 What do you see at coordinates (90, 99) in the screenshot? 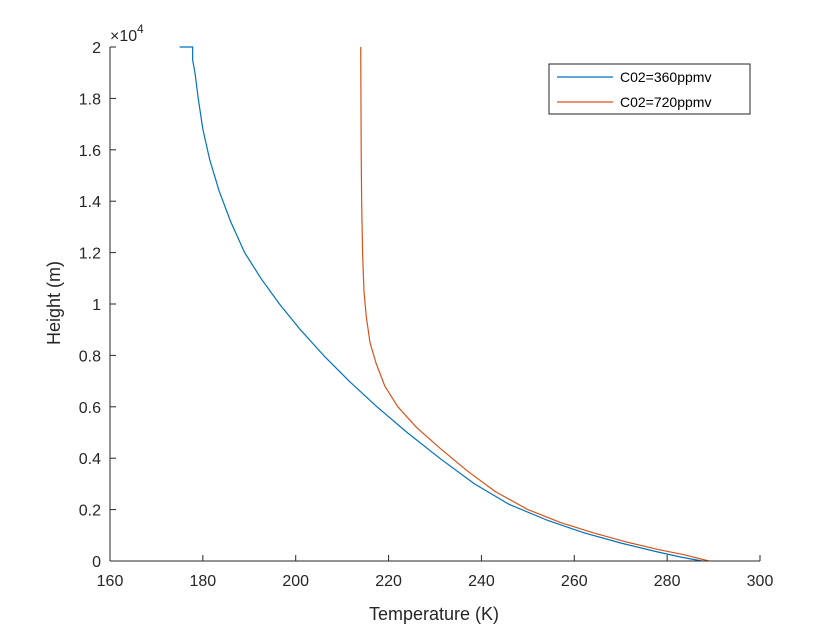
I see `y-tick-label: 1.8` at bounding box center [90, 99].